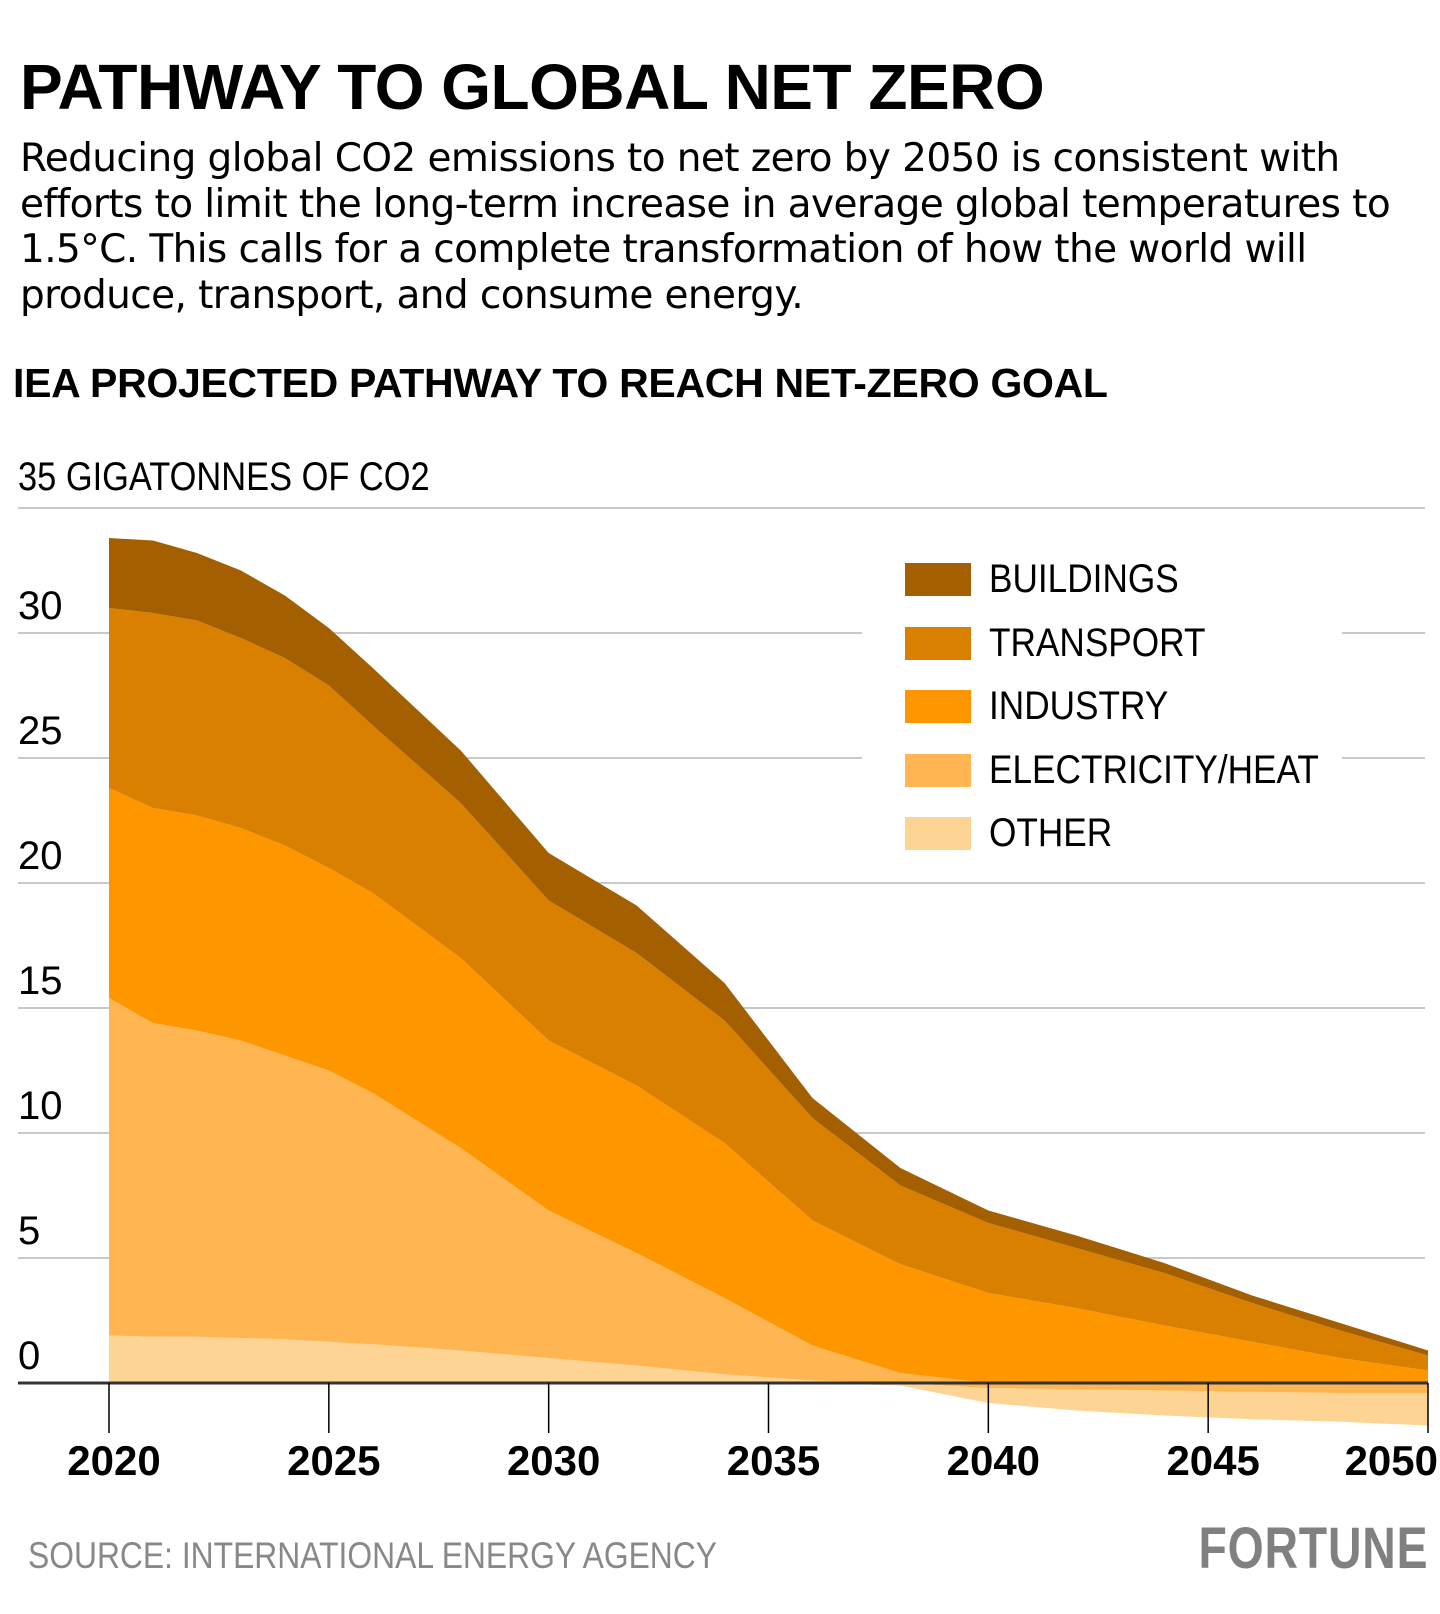 This screenshot has width=1440, height=1614. I want to click on y-tick-label: 5, so click(29, 1231).